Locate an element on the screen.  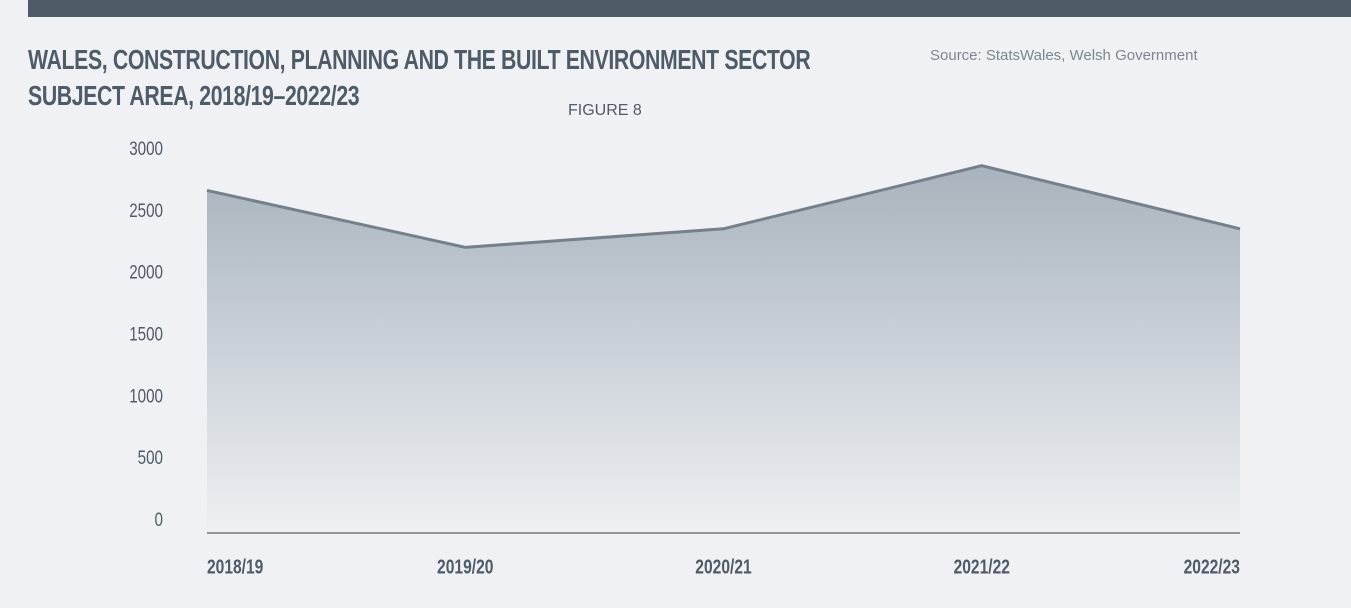
top-bar is located at coordinates (689, 8).